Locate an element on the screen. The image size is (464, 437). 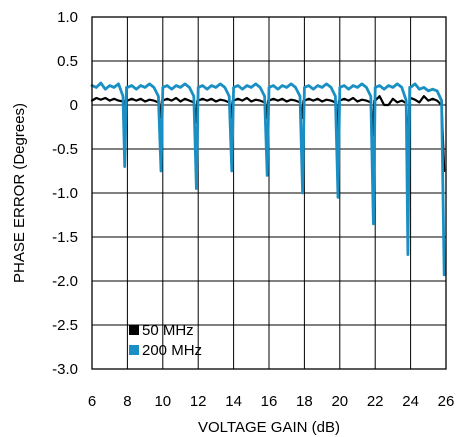
y-tick-label: -1.5 is located at coordinates (65, 237).